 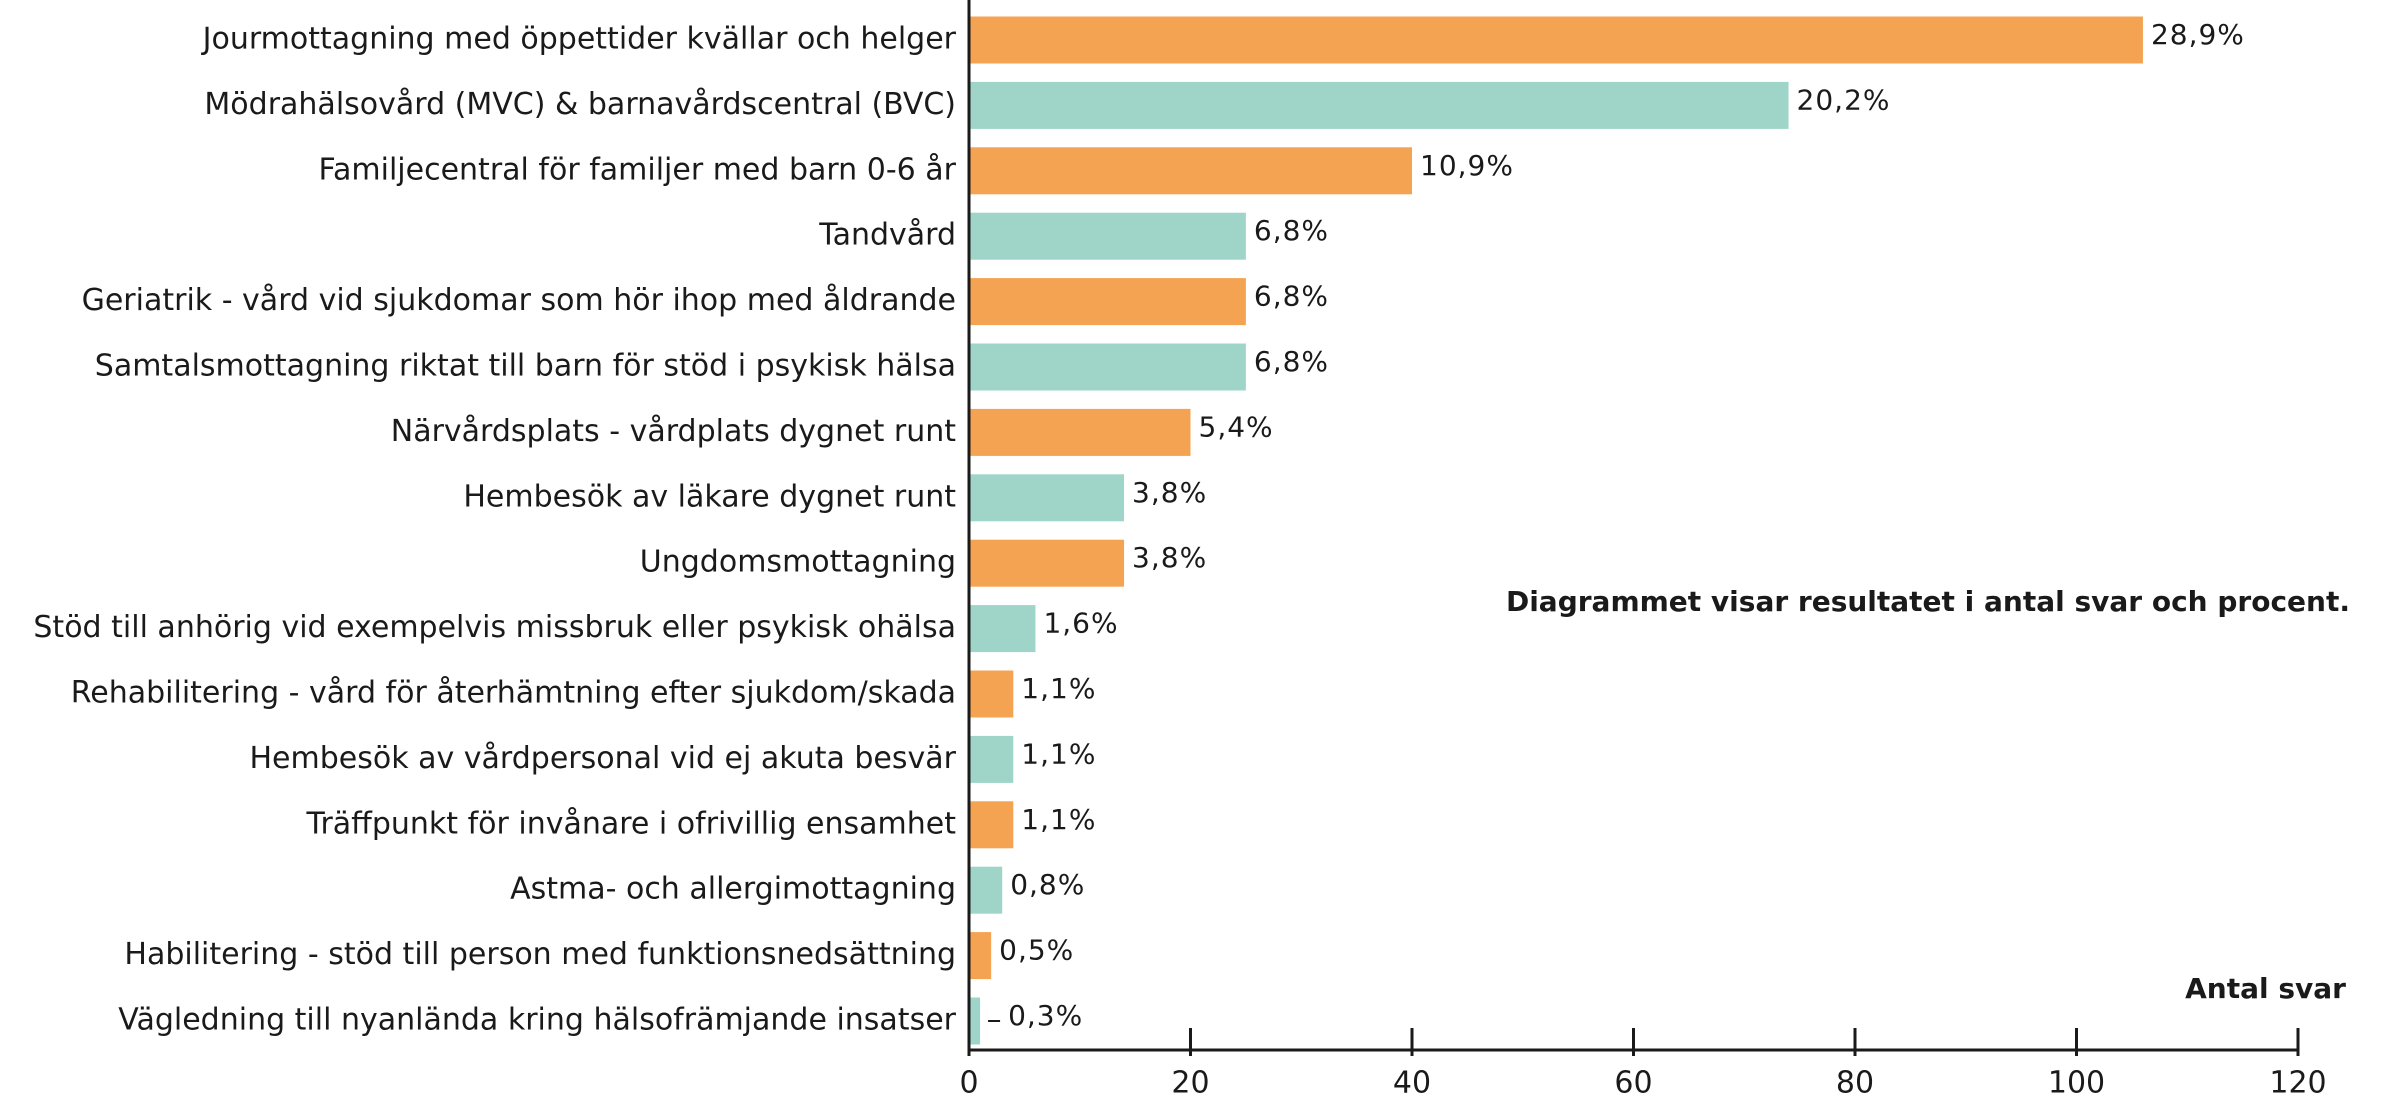 What do you see at coordinates (1467, 165) in the screenshot?
I see `value-label: 10,9%` at bounding box center [1467, 165].